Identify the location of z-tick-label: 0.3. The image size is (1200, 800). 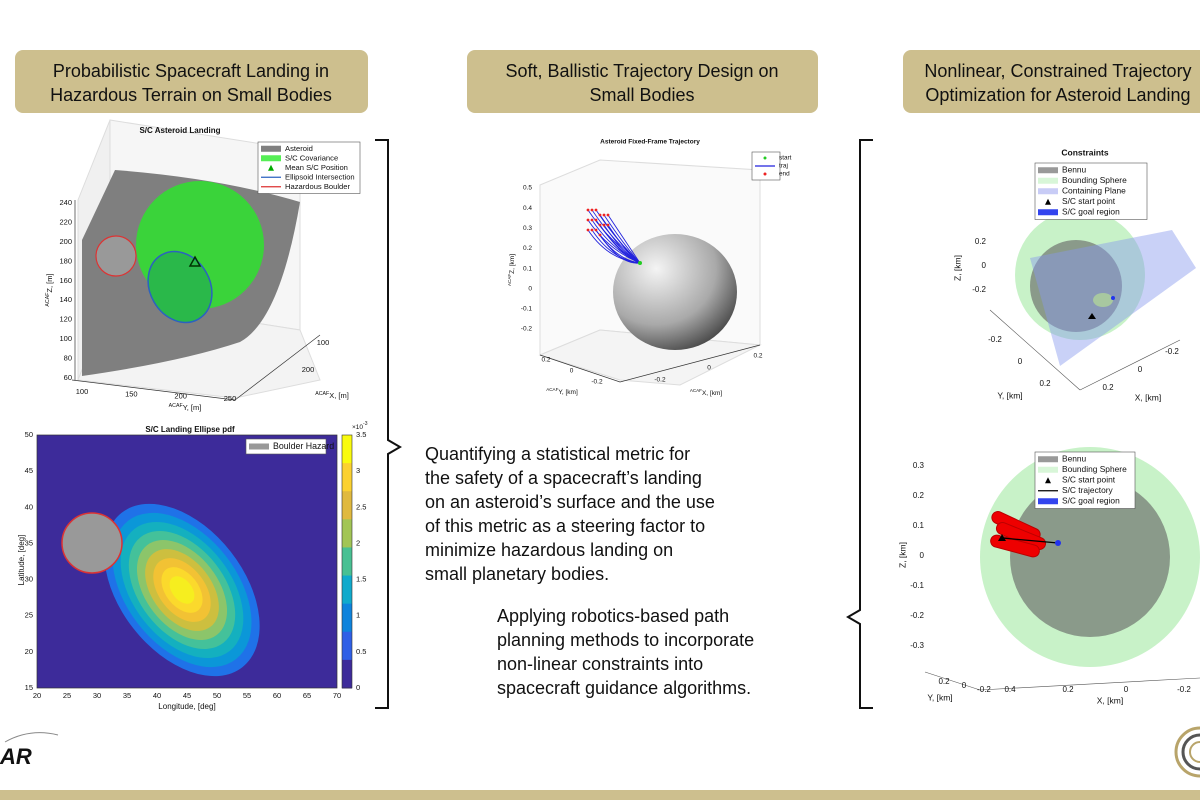
(919, 465).